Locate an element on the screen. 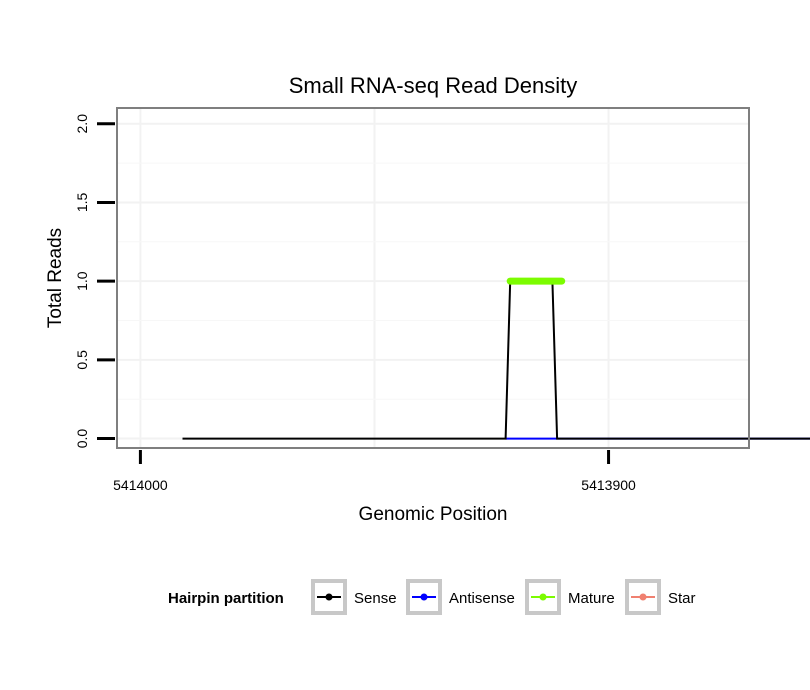 This screenshot has height=690, width=810. y-tick-label: 1.5 is located at coordinates (82, 203).